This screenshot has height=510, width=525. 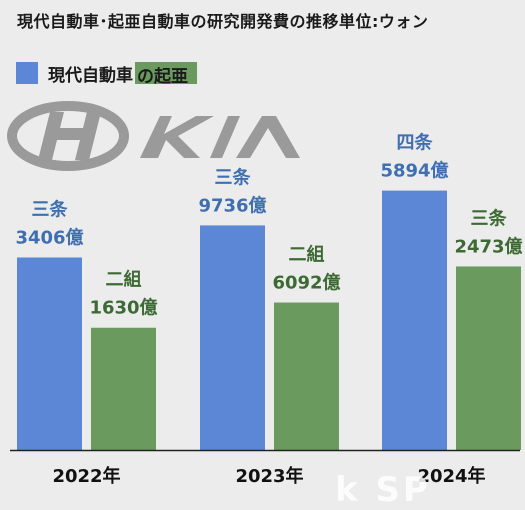 I want to click on bar-hyundai-2022年, so click(x=49, y=353).